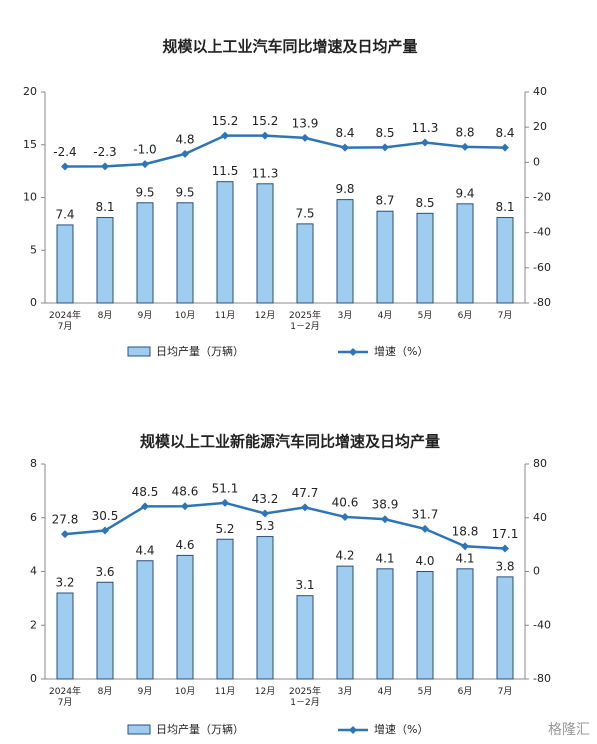 This screenshot has height=744, width=597. I want to click on line-label: 27.8, so click(65, 520).